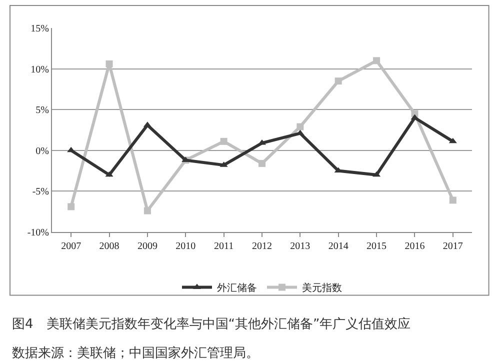 Image resolution: width=500 pixels, height=362 pixels. I want to click on x-tick-label: 2012, so click(262, 246).